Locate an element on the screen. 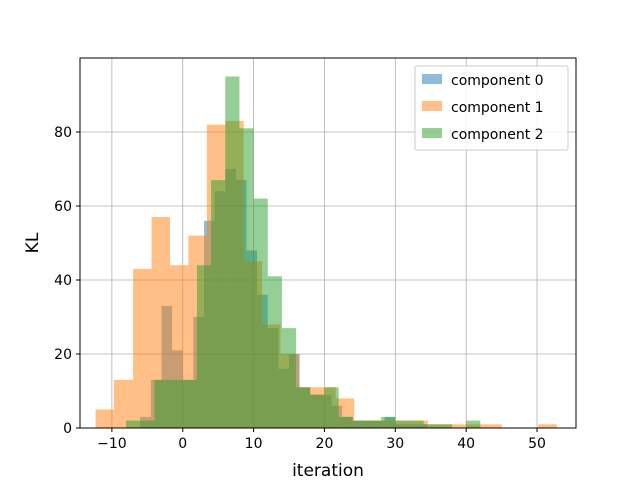 The height and width of the screenshot is (480, 640). legend-box is located at coordinates (491, 108).